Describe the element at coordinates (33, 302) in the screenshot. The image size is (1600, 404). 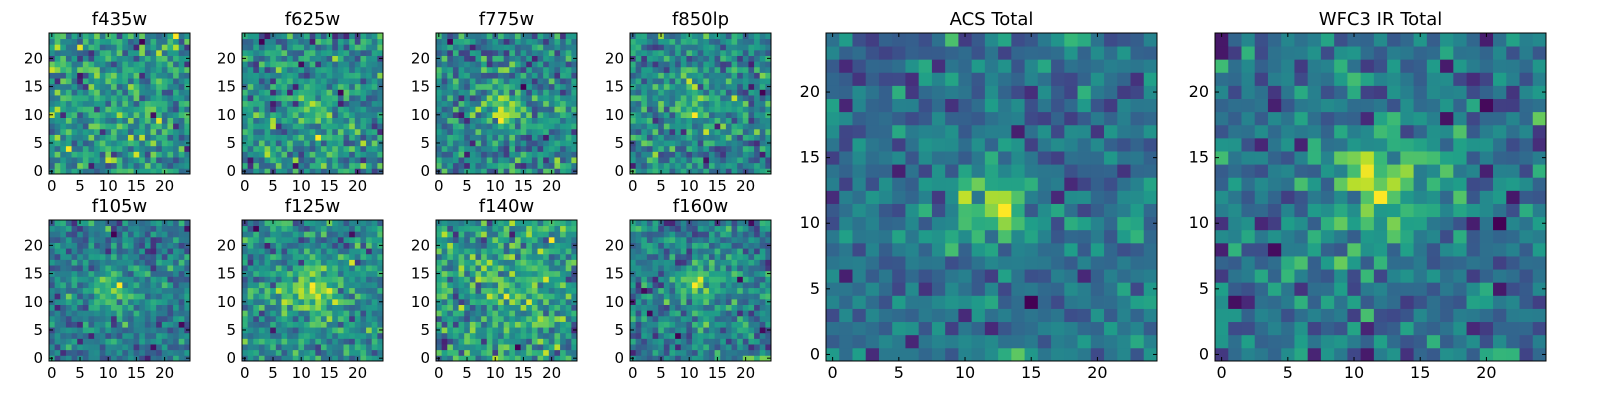
I see `y-tick-label: 10` at that location.